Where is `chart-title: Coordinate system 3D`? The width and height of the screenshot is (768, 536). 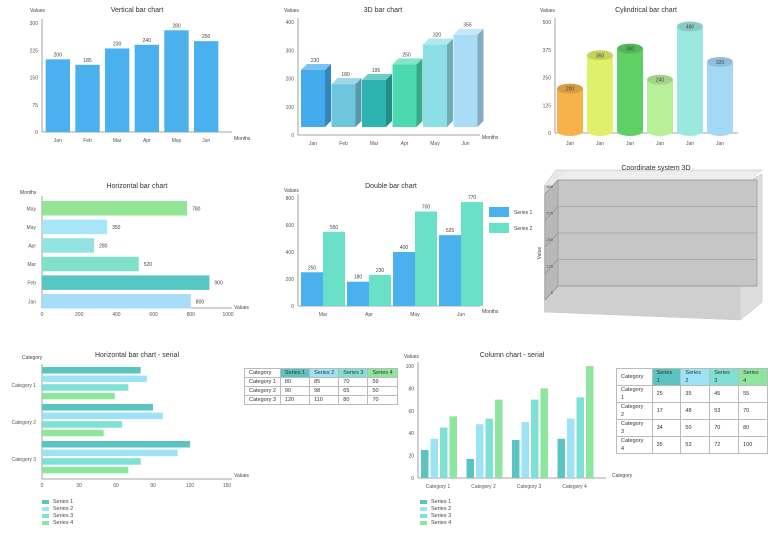
chart-title: Coordinate system 3D is located at coordinates (655, 168).